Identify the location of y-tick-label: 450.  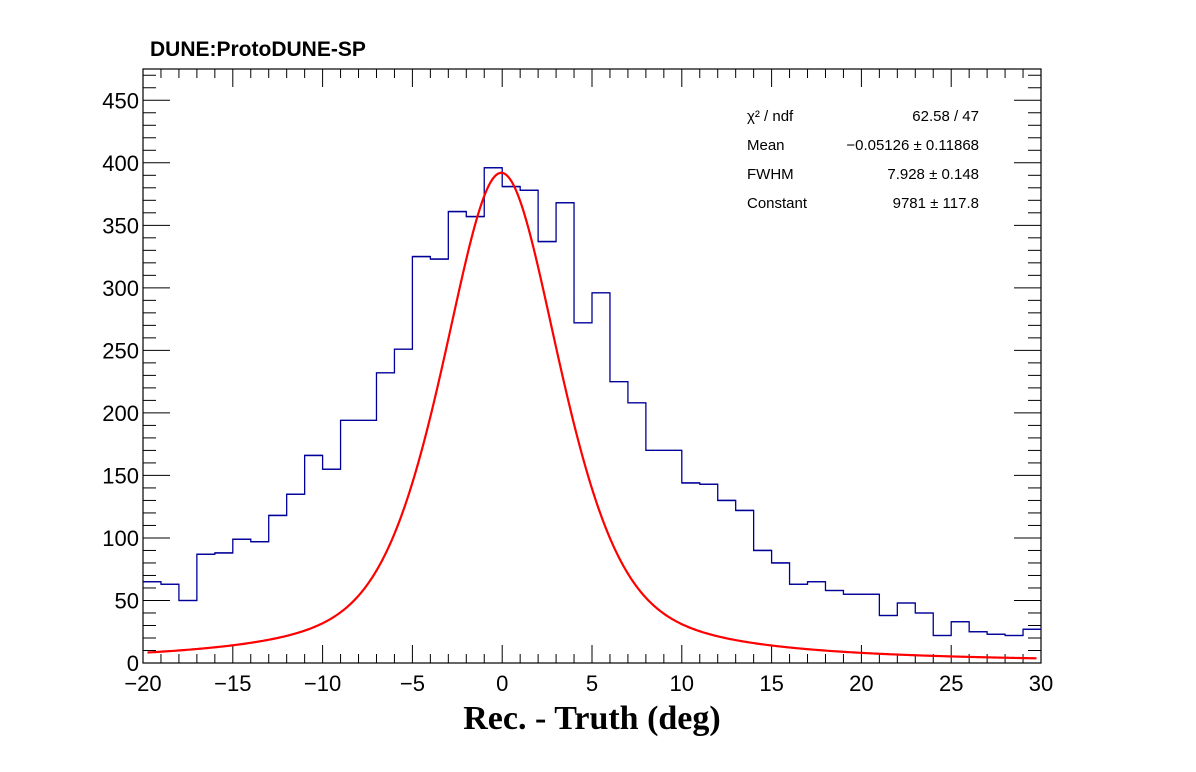
(120, 100).